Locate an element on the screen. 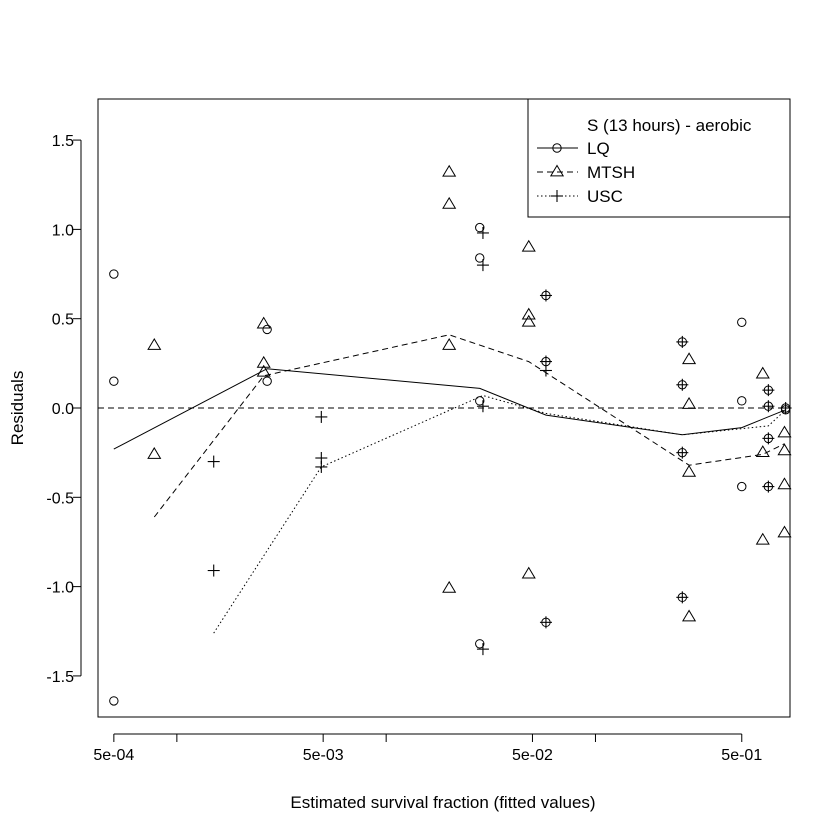  legend-entries: LQ MTSH USC is located at coordinates (586, 172).